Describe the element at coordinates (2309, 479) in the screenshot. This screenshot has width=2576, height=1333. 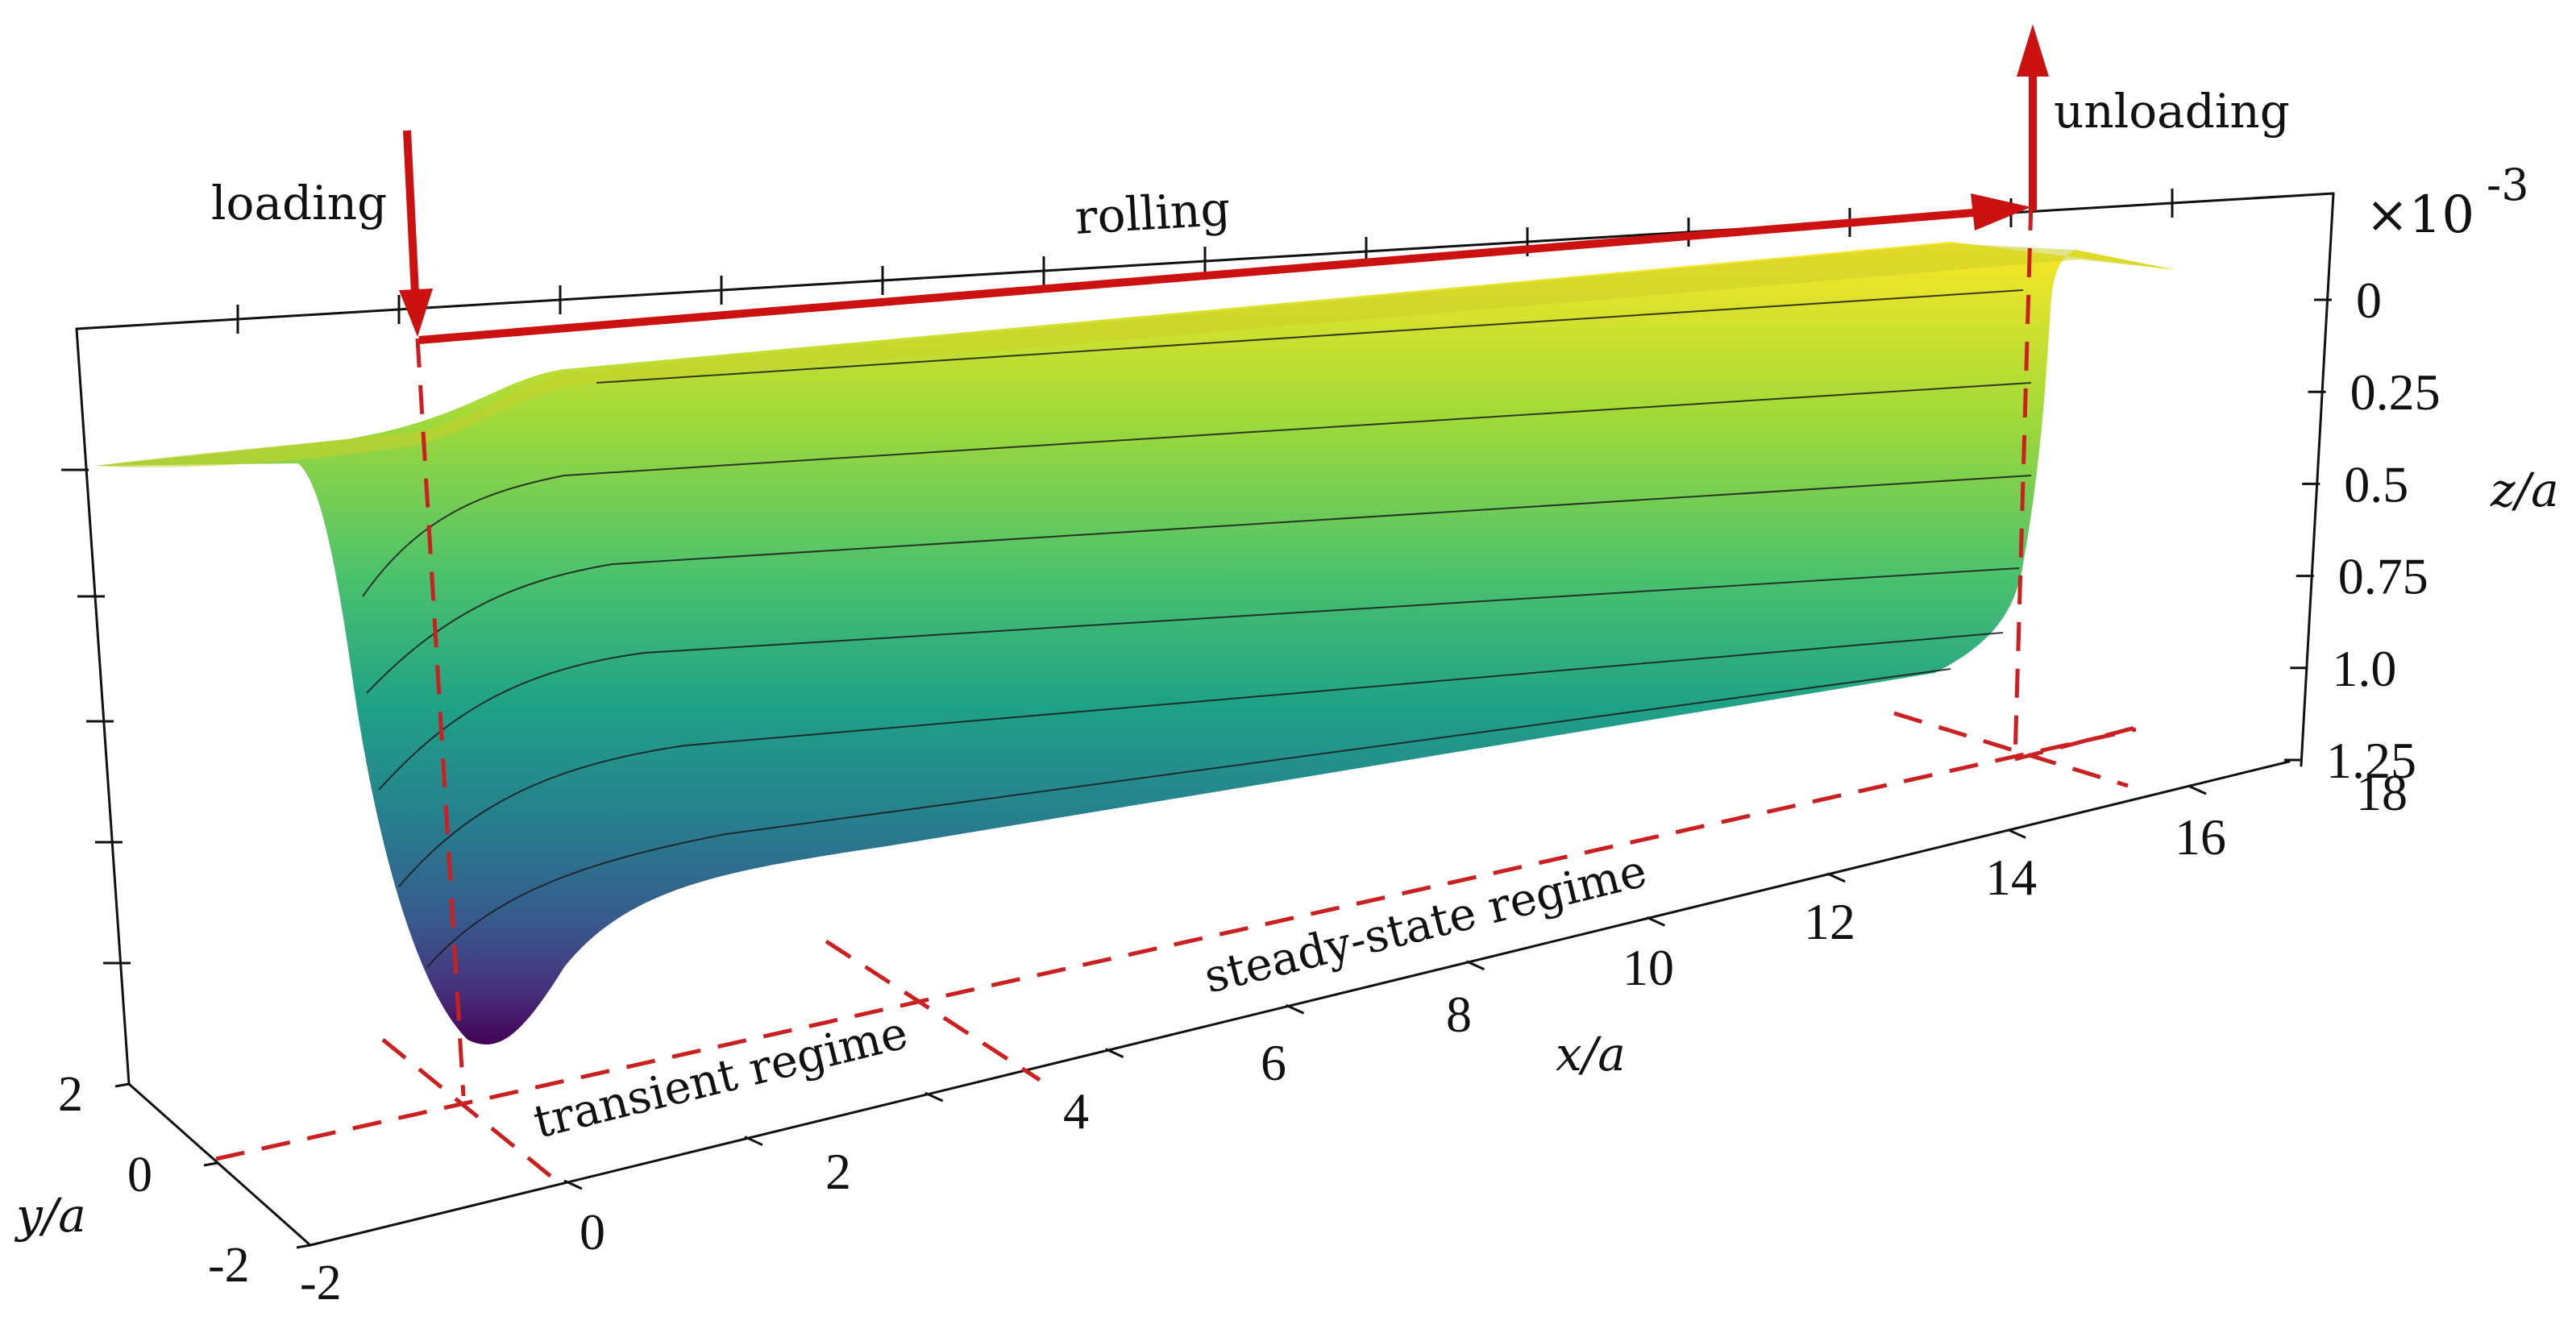
I see `z-axis` at that location.